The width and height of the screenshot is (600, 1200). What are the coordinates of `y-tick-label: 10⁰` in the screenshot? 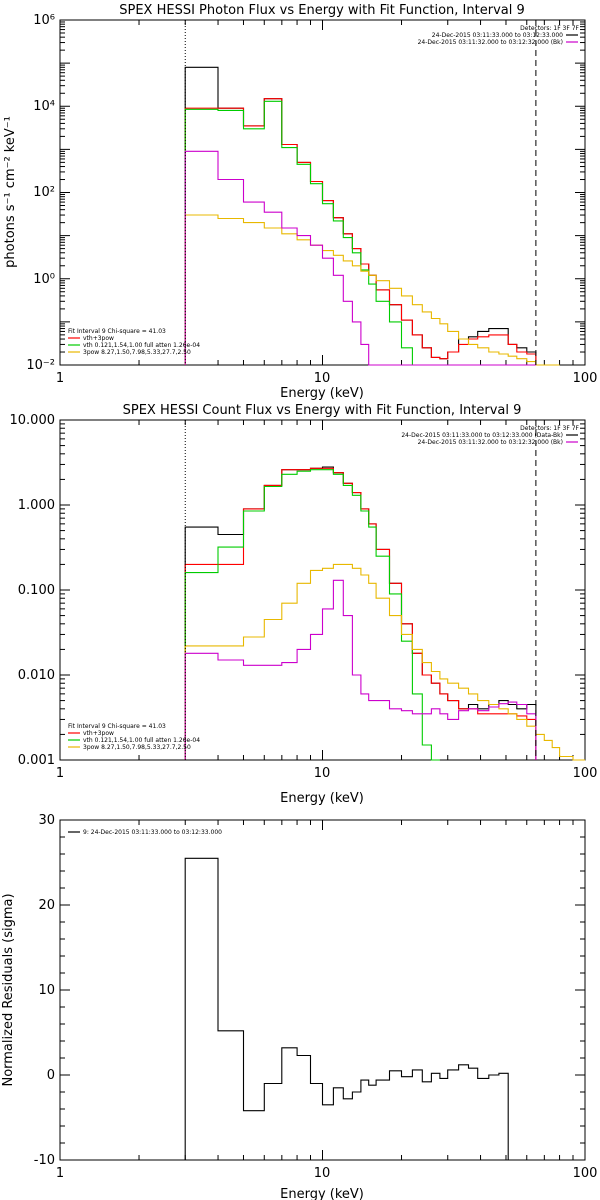 It's located at (44, 279).